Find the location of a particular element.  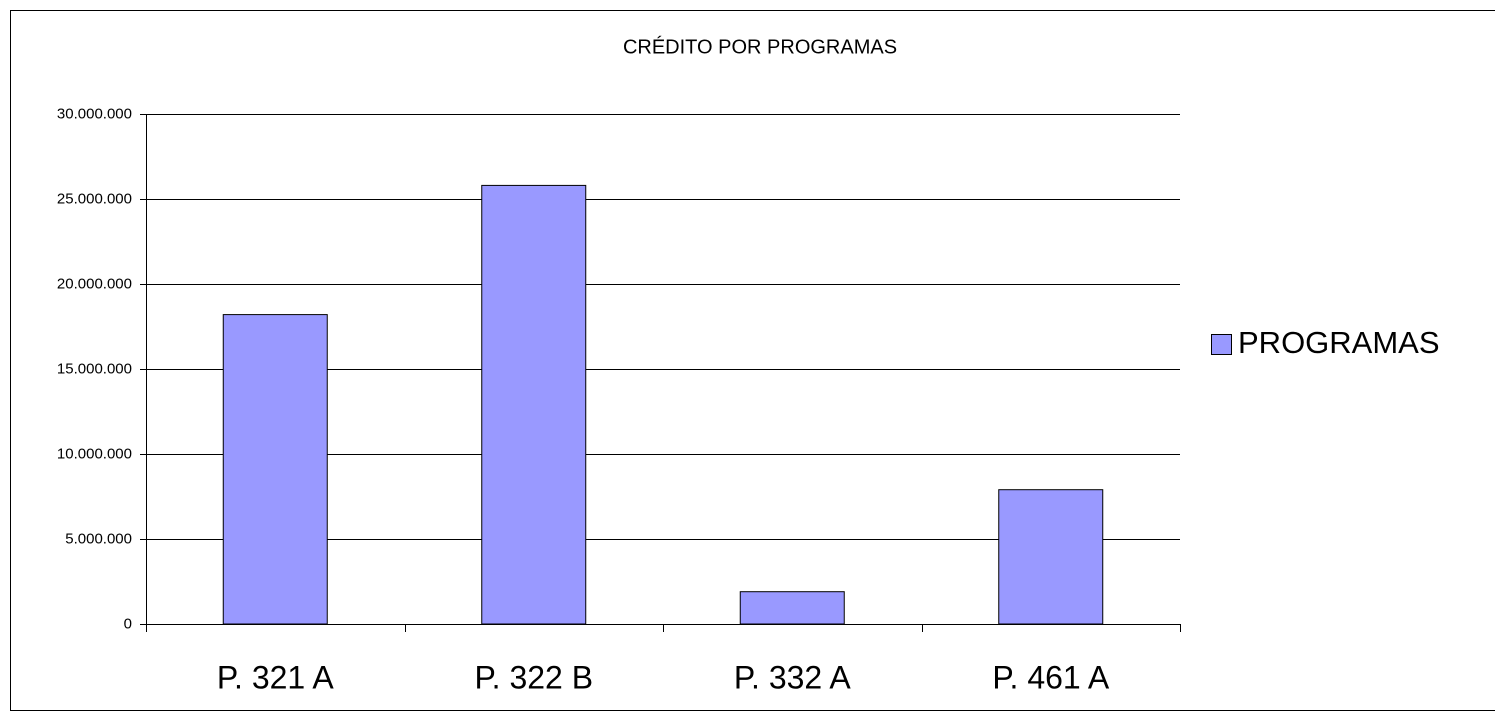

y-tick-label: 15.000.000 is located at coordinates (94, 368).